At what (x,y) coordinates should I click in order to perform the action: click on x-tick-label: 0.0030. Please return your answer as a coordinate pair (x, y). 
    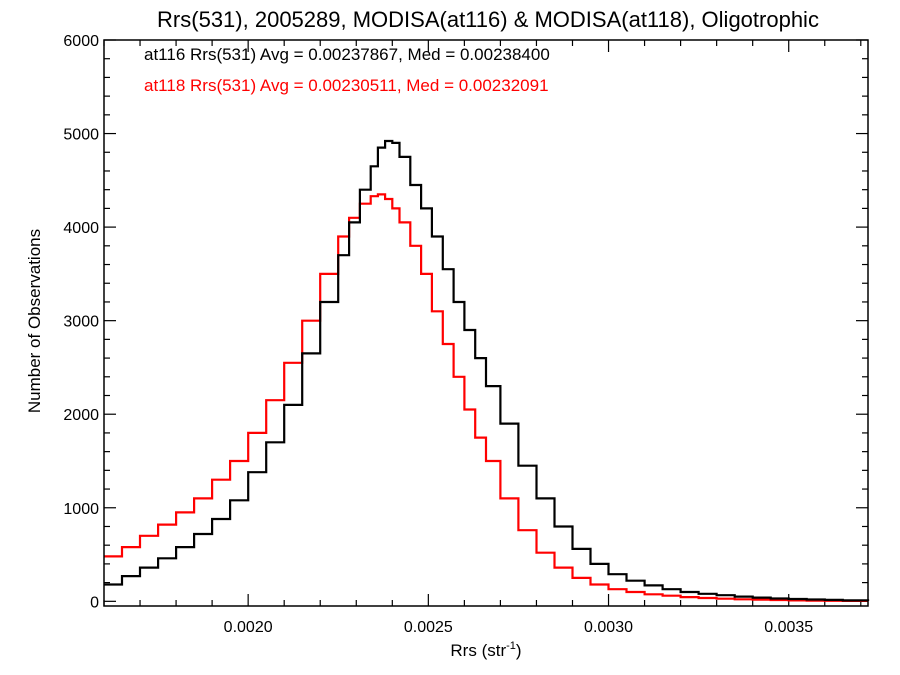
    Looking at the image, I should click on (608, 627).